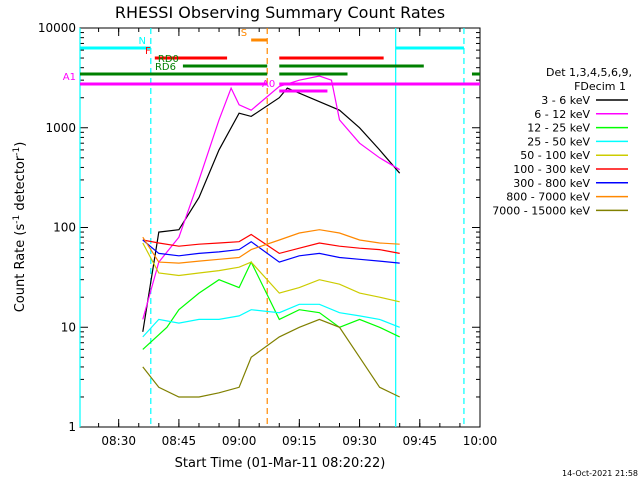  I want to click on x-axis-label: Start Time (01-Mar-11 08:20:22), so click(280, 463).